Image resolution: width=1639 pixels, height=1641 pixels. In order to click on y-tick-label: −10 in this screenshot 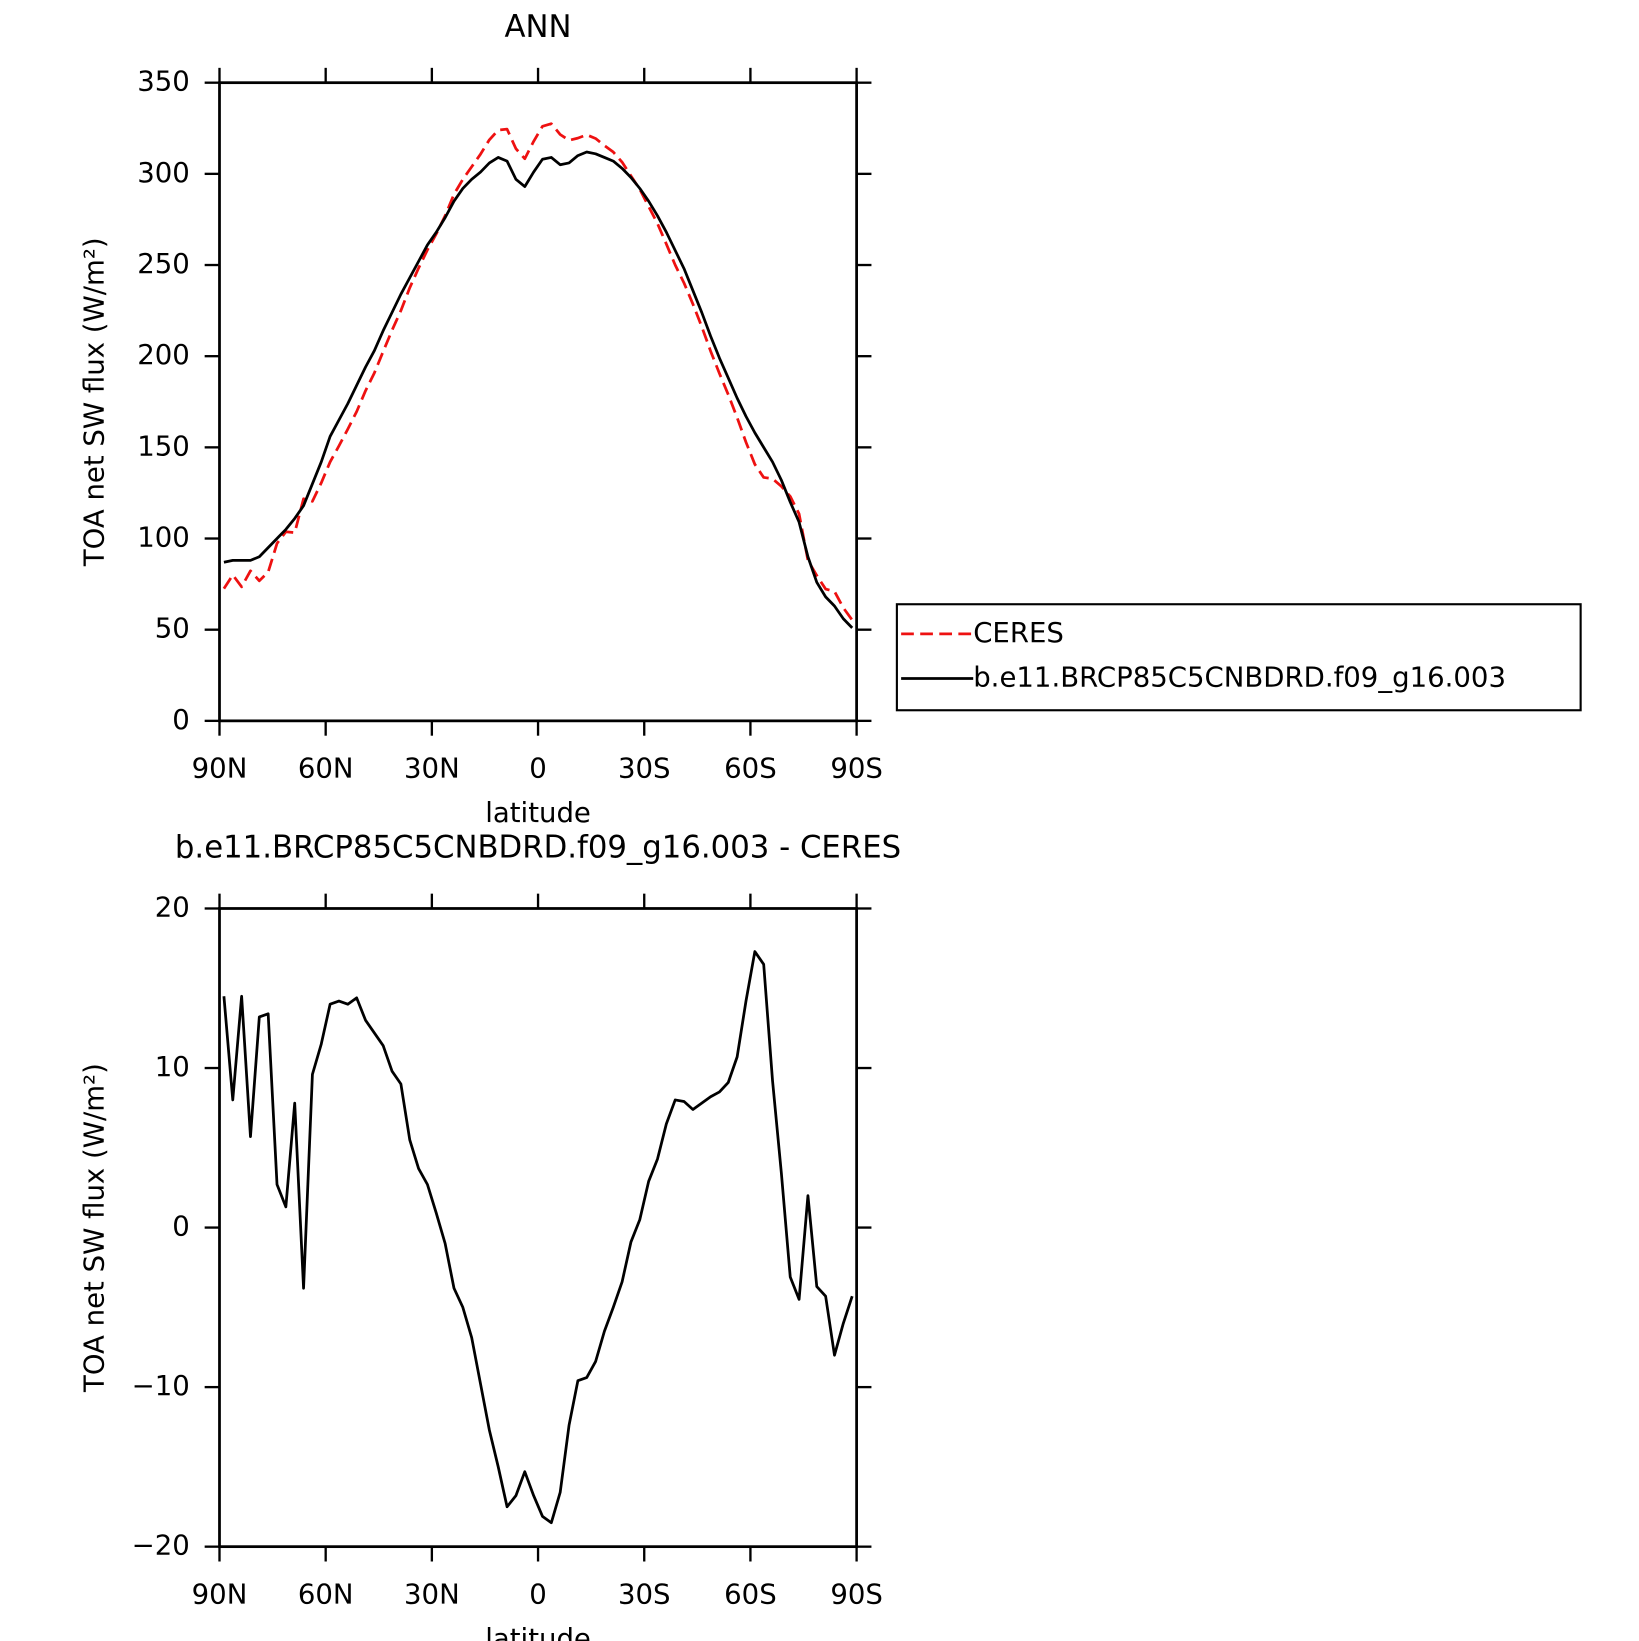, I will do `click(161, 1386)`.